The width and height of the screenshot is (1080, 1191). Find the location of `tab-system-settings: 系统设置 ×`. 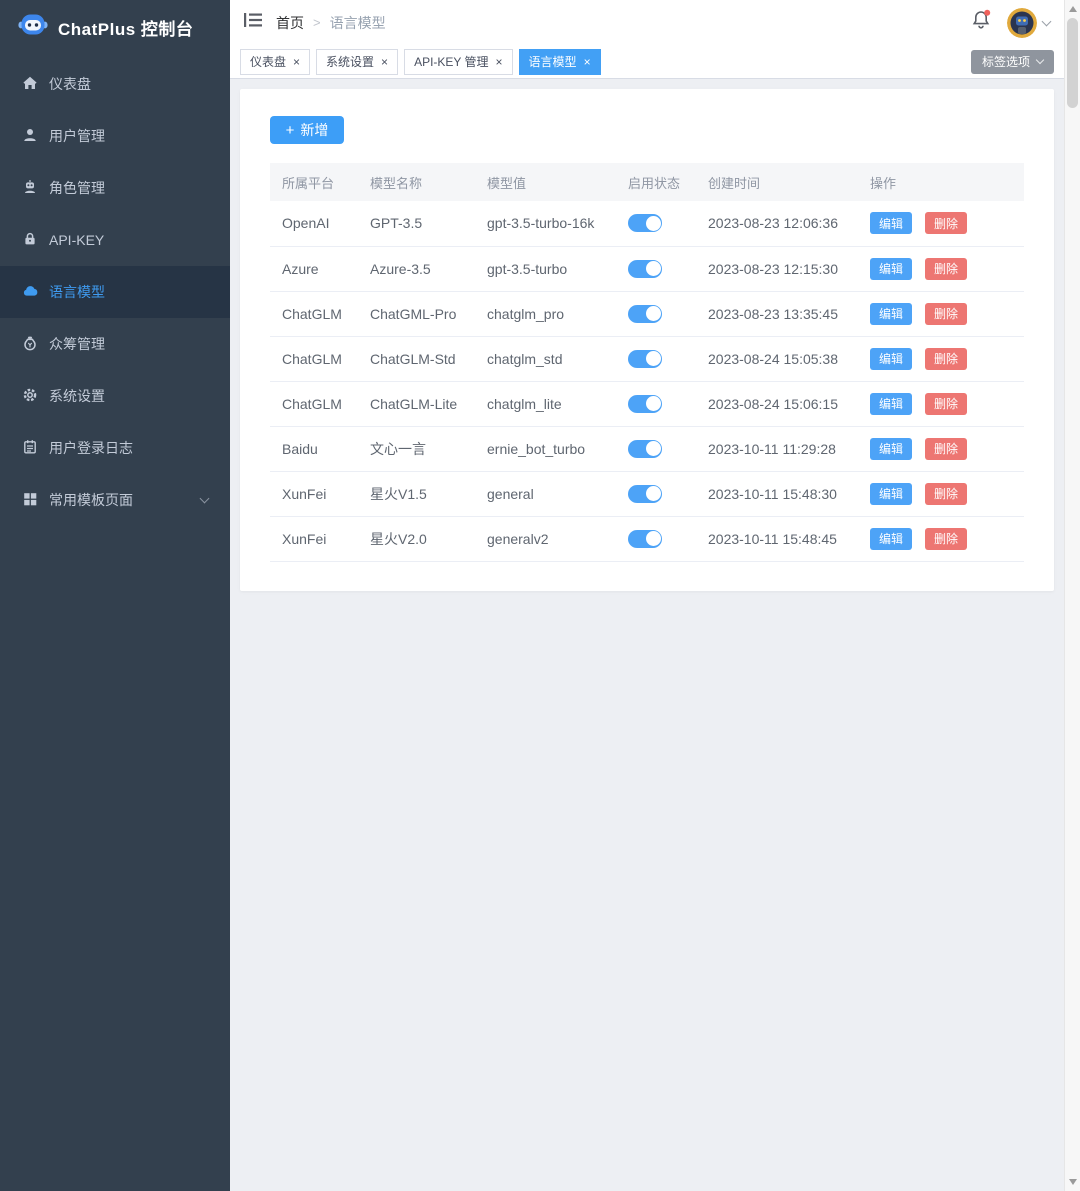

tab-system-settings: 系统设置 × is located at coordinates (357, 61).